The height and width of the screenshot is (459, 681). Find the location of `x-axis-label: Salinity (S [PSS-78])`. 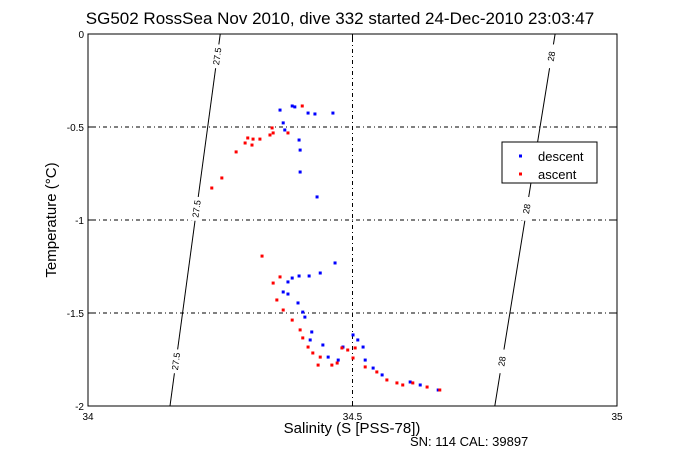

x-axis-label: Salinity (S [PSS-78]) is located at coordinates (352, 428).